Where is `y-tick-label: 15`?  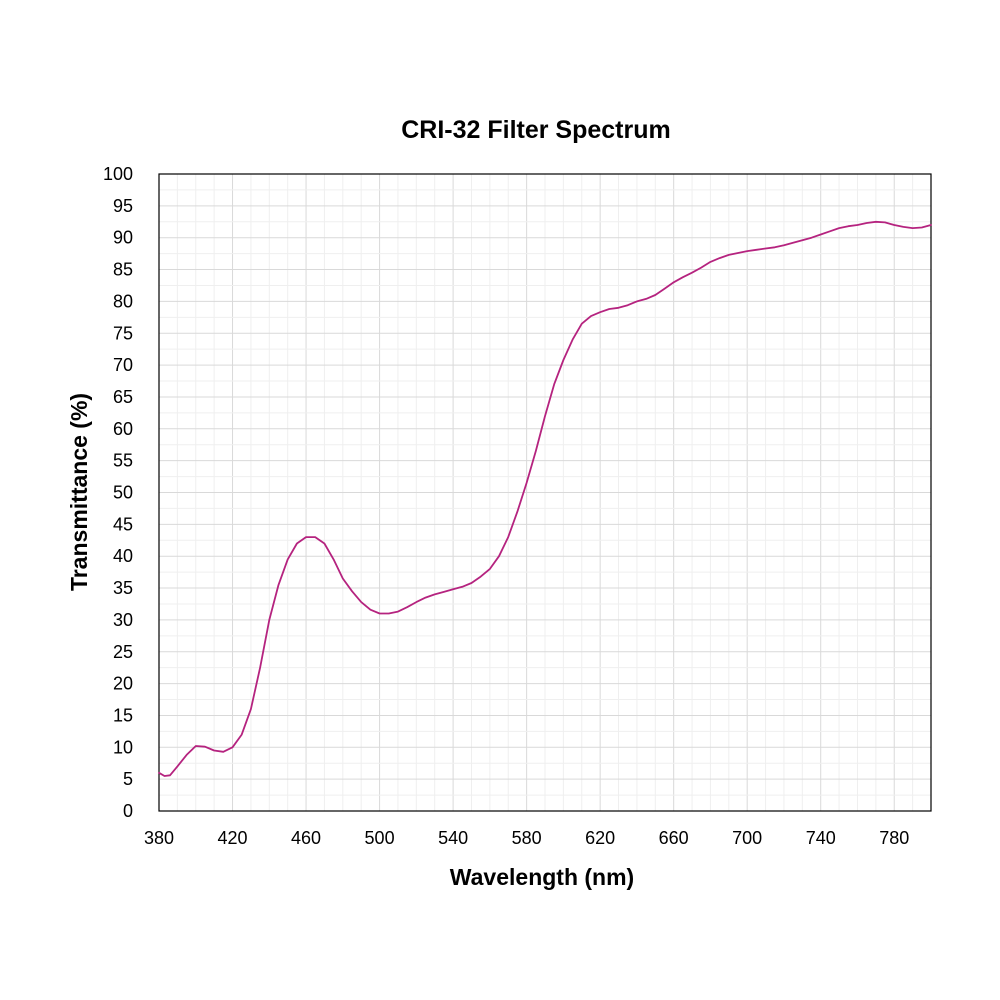 y-tick-label: 15 is located at coordinates (123, 715).